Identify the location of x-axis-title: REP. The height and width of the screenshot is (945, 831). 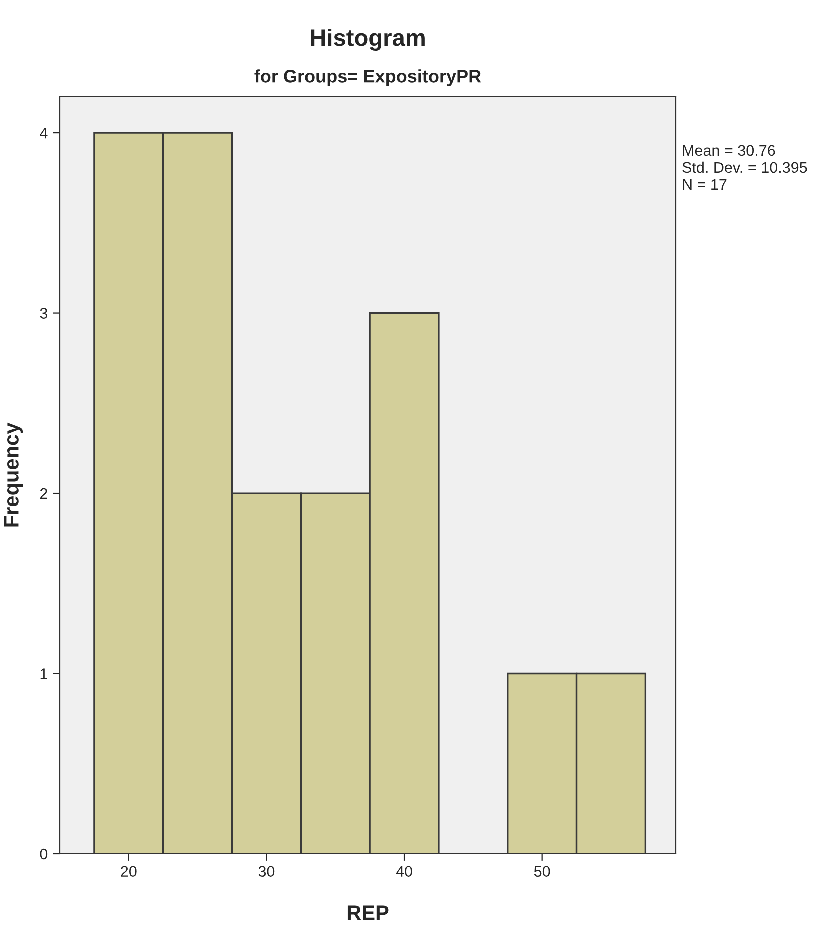
(368, 913).